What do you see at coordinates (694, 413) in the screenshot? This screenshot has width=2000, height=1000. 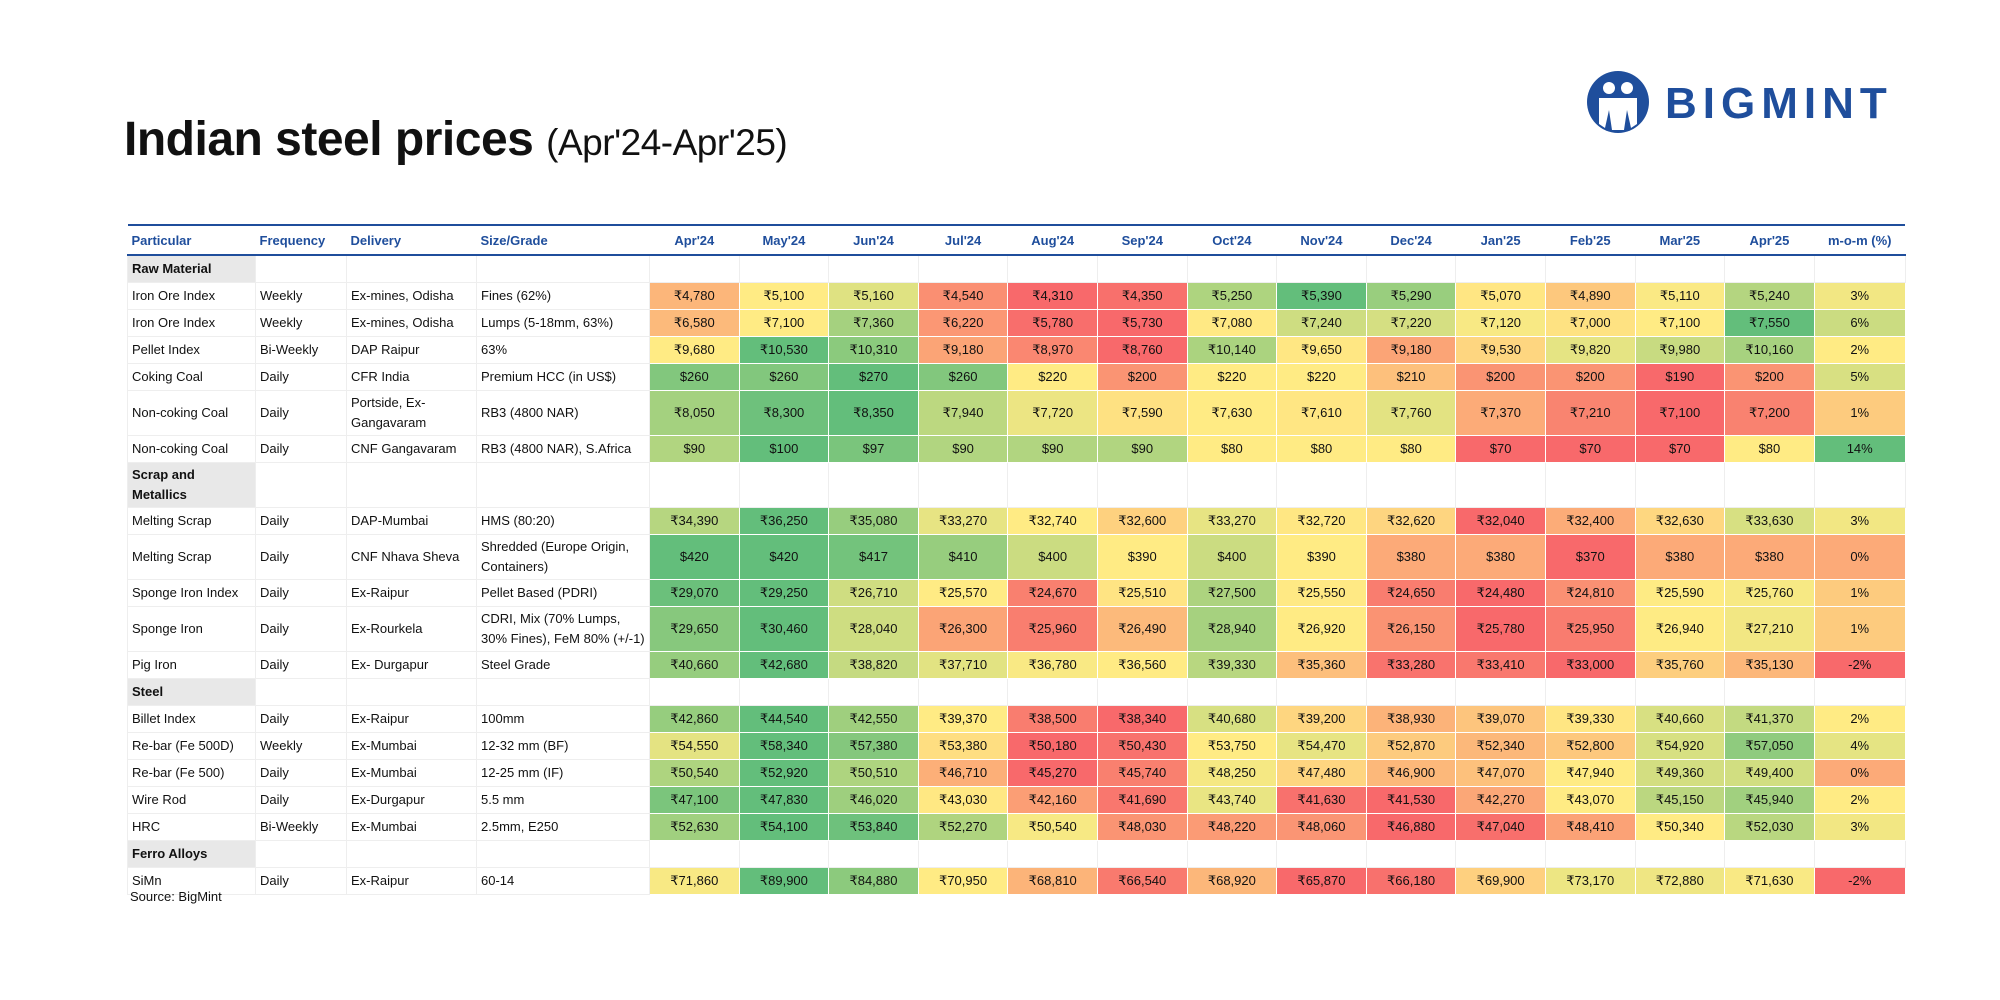 I see `price-cell: ₹8,050` at bounding box center [694, 413].